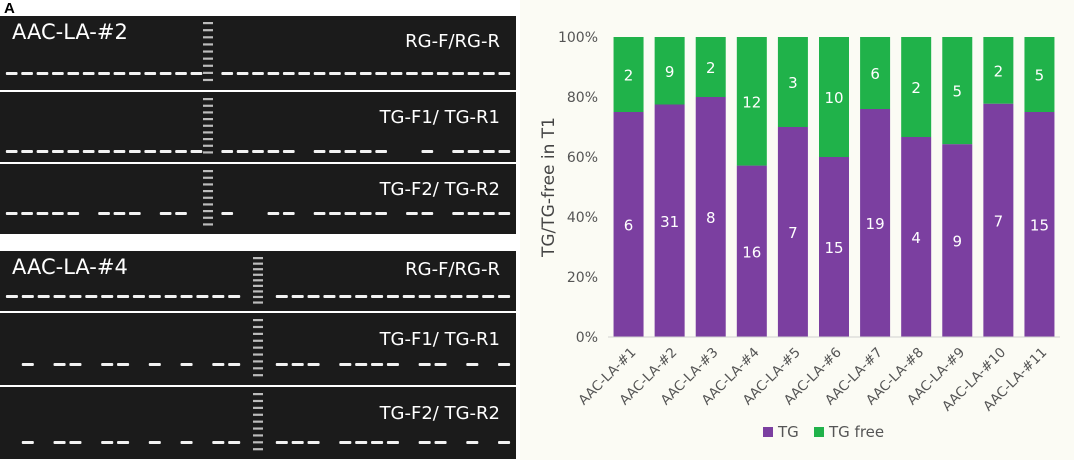 The height and width of the screenshot is (460, 1074). I want to click on y-axis-label: TG/TG-free in T1, so click(549, 187).